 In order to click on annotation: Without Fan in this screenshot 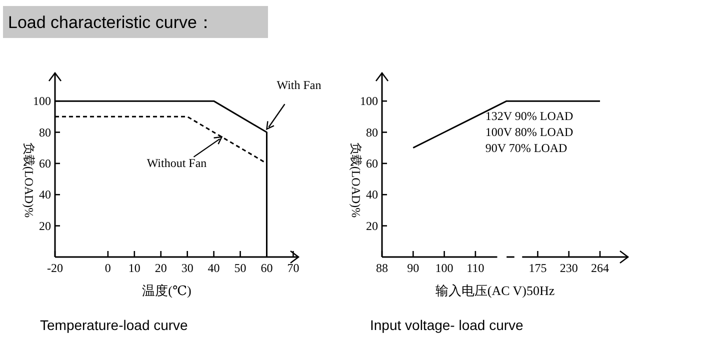, I will do `click(176, 163)`.